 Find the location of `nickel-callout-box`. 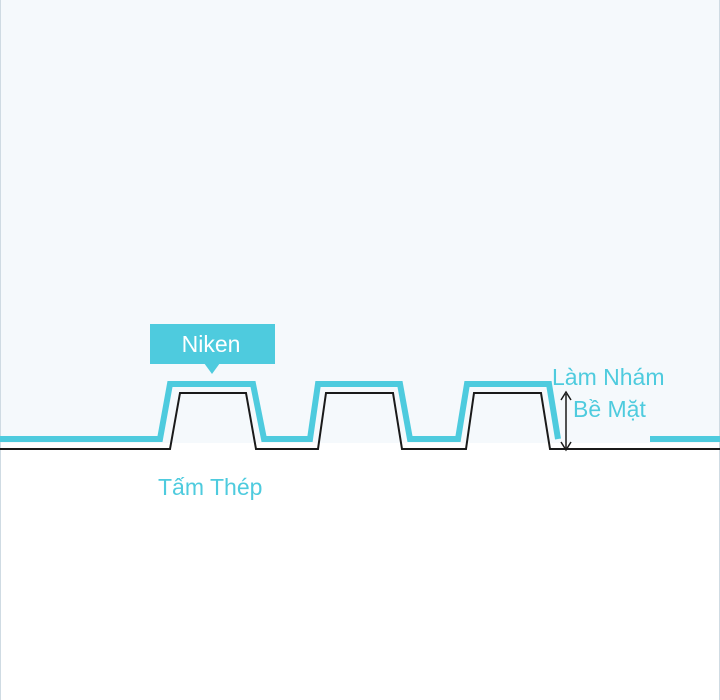

nickel-callout-box is located at coordinates (212, 344).